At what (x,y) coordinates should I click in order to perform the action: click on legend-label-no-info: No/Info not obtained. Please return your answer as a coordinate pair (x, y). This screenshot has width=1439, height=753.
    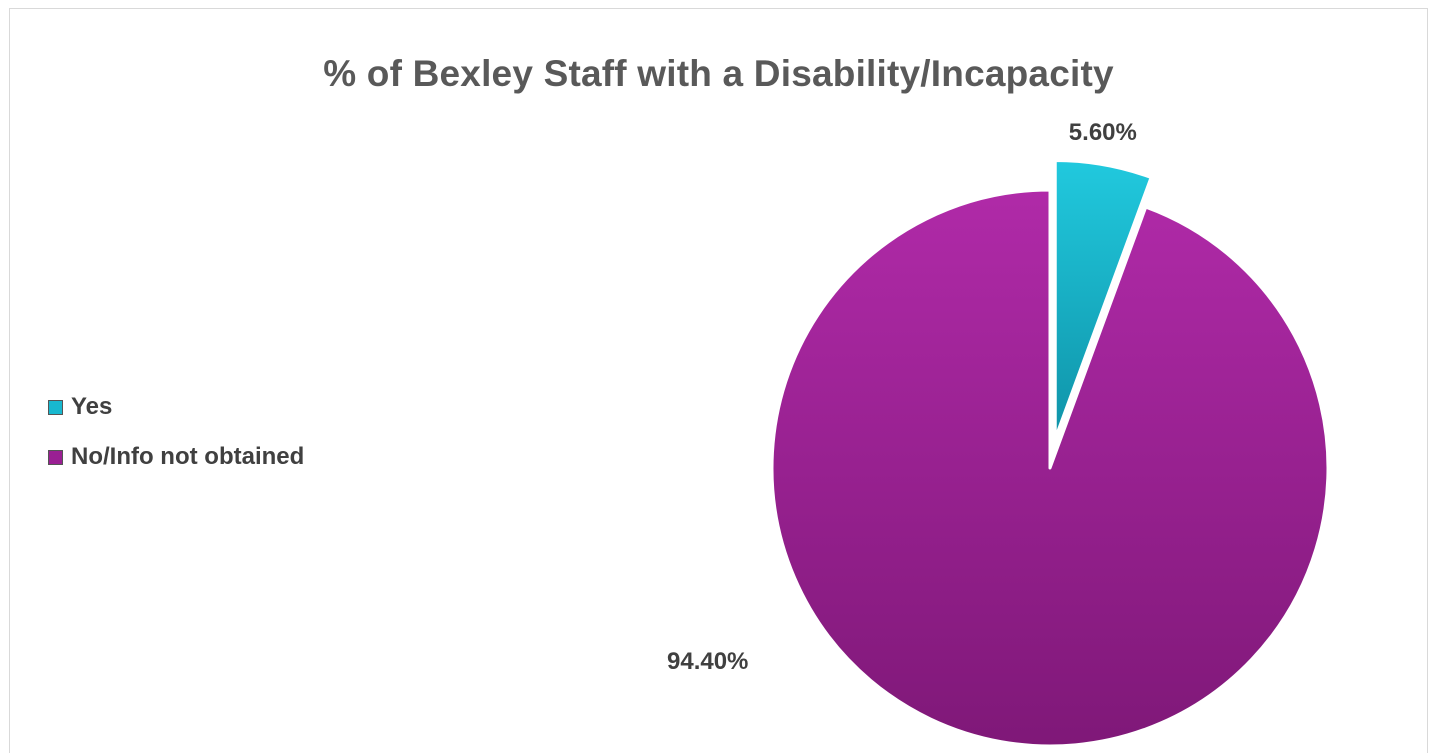
    Looking at the image, I should click on (188, 456).